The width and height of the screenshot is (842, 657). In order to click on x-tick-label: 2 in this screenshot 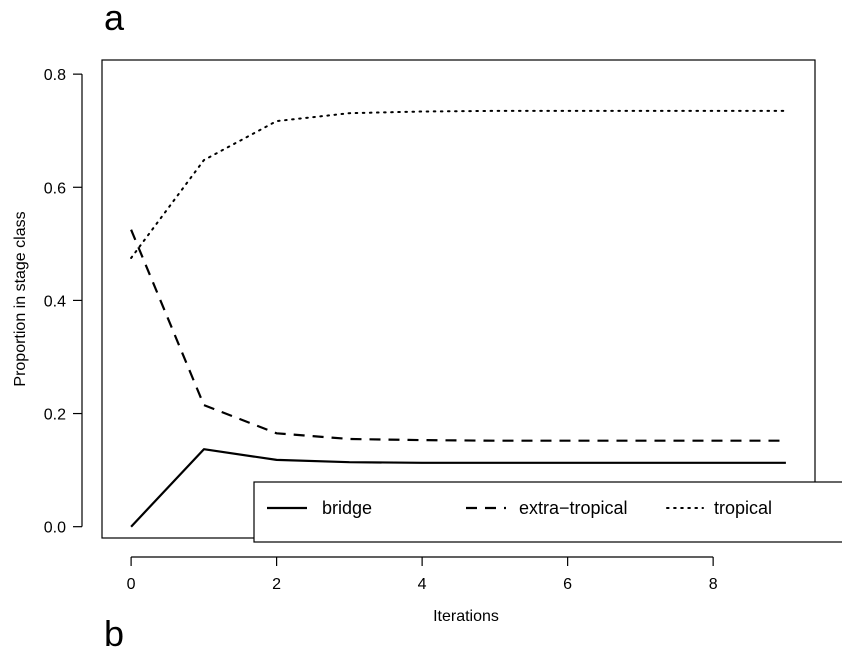, I will do `click(276, 584)`.